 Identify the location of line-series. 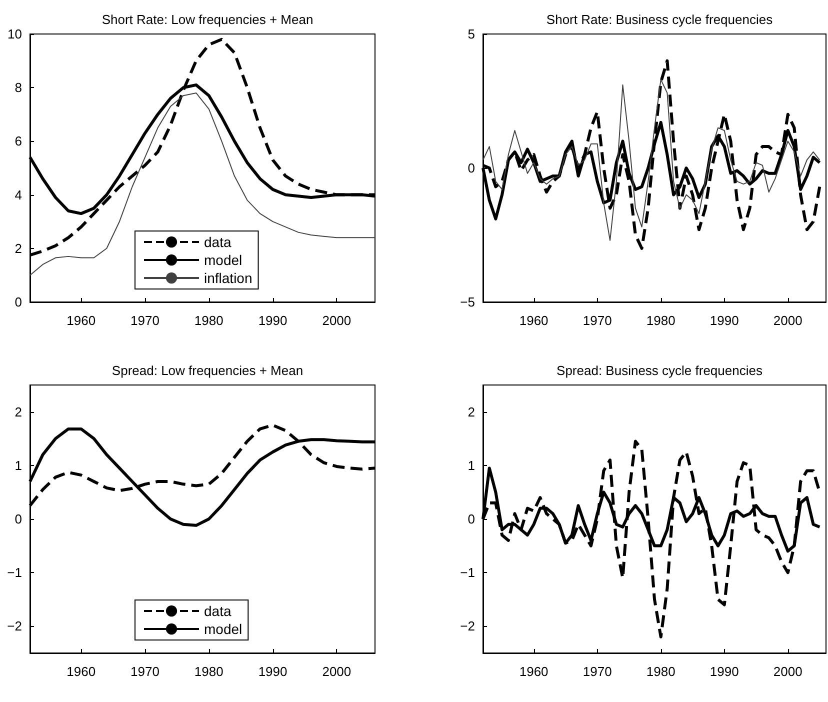
(651, 160).